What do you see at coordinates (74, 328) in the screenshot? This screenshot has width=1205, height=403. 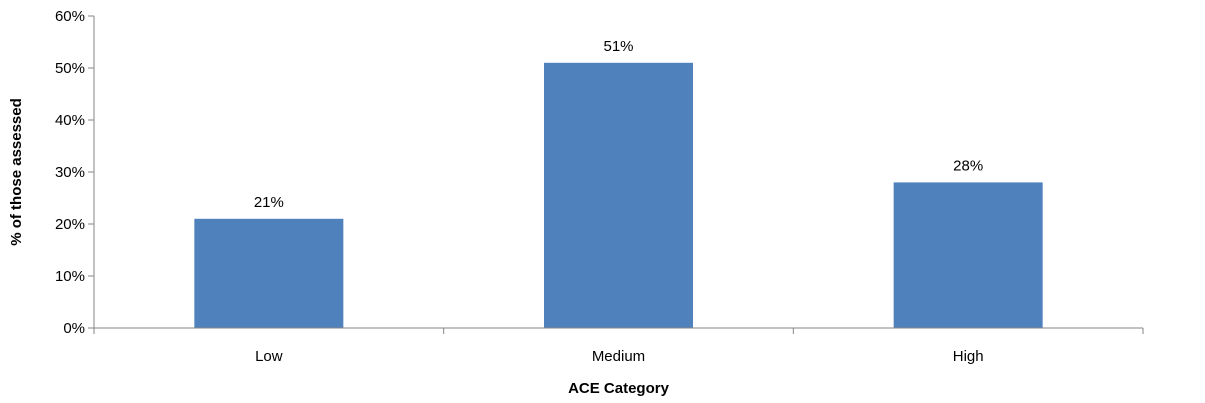 I see `y-tick-label: 0%` at bounding box center [74, 328].